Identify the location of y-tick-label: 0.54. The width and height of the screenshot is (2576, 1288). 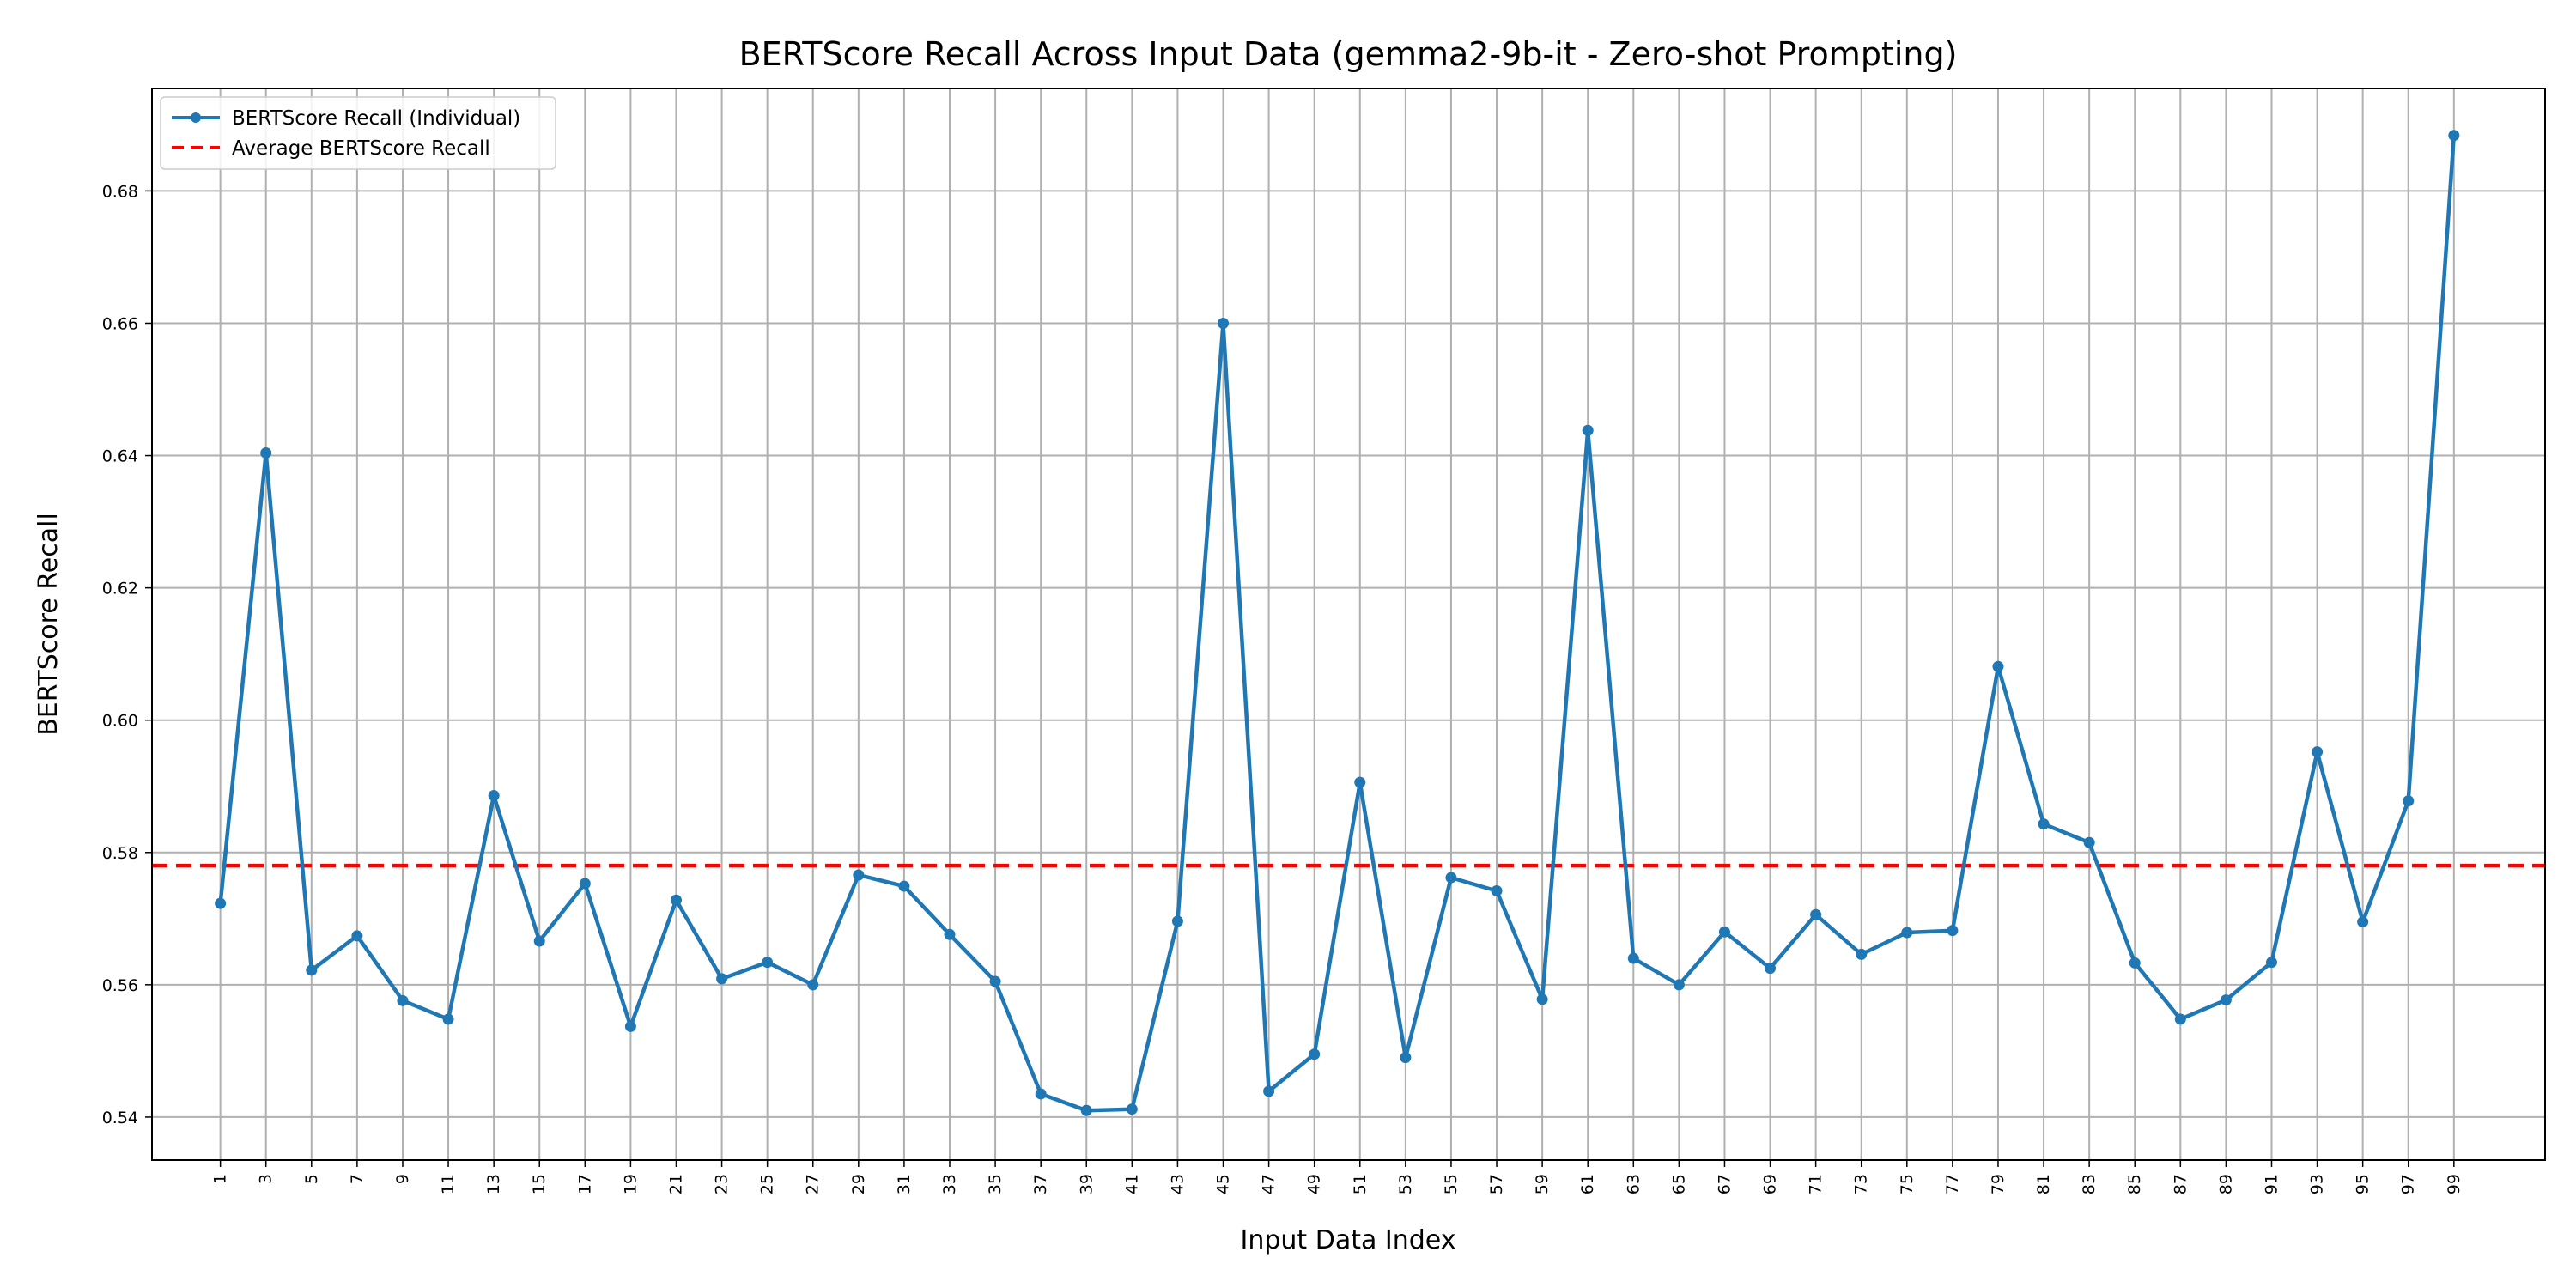
(120, 1118).